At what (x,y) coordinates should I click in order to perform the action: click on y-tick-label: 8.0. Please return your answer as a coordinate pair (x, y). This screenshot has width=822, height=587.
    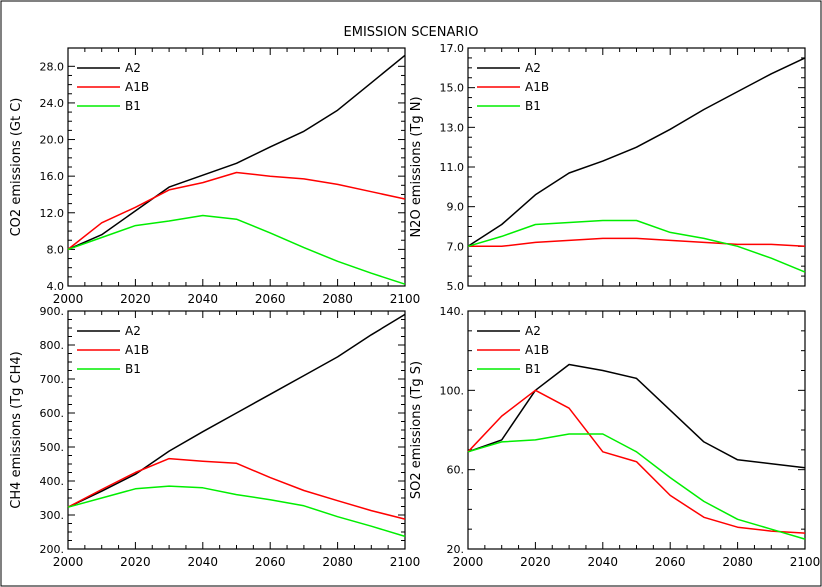
    Looking at the image, I should click on (56, 249).